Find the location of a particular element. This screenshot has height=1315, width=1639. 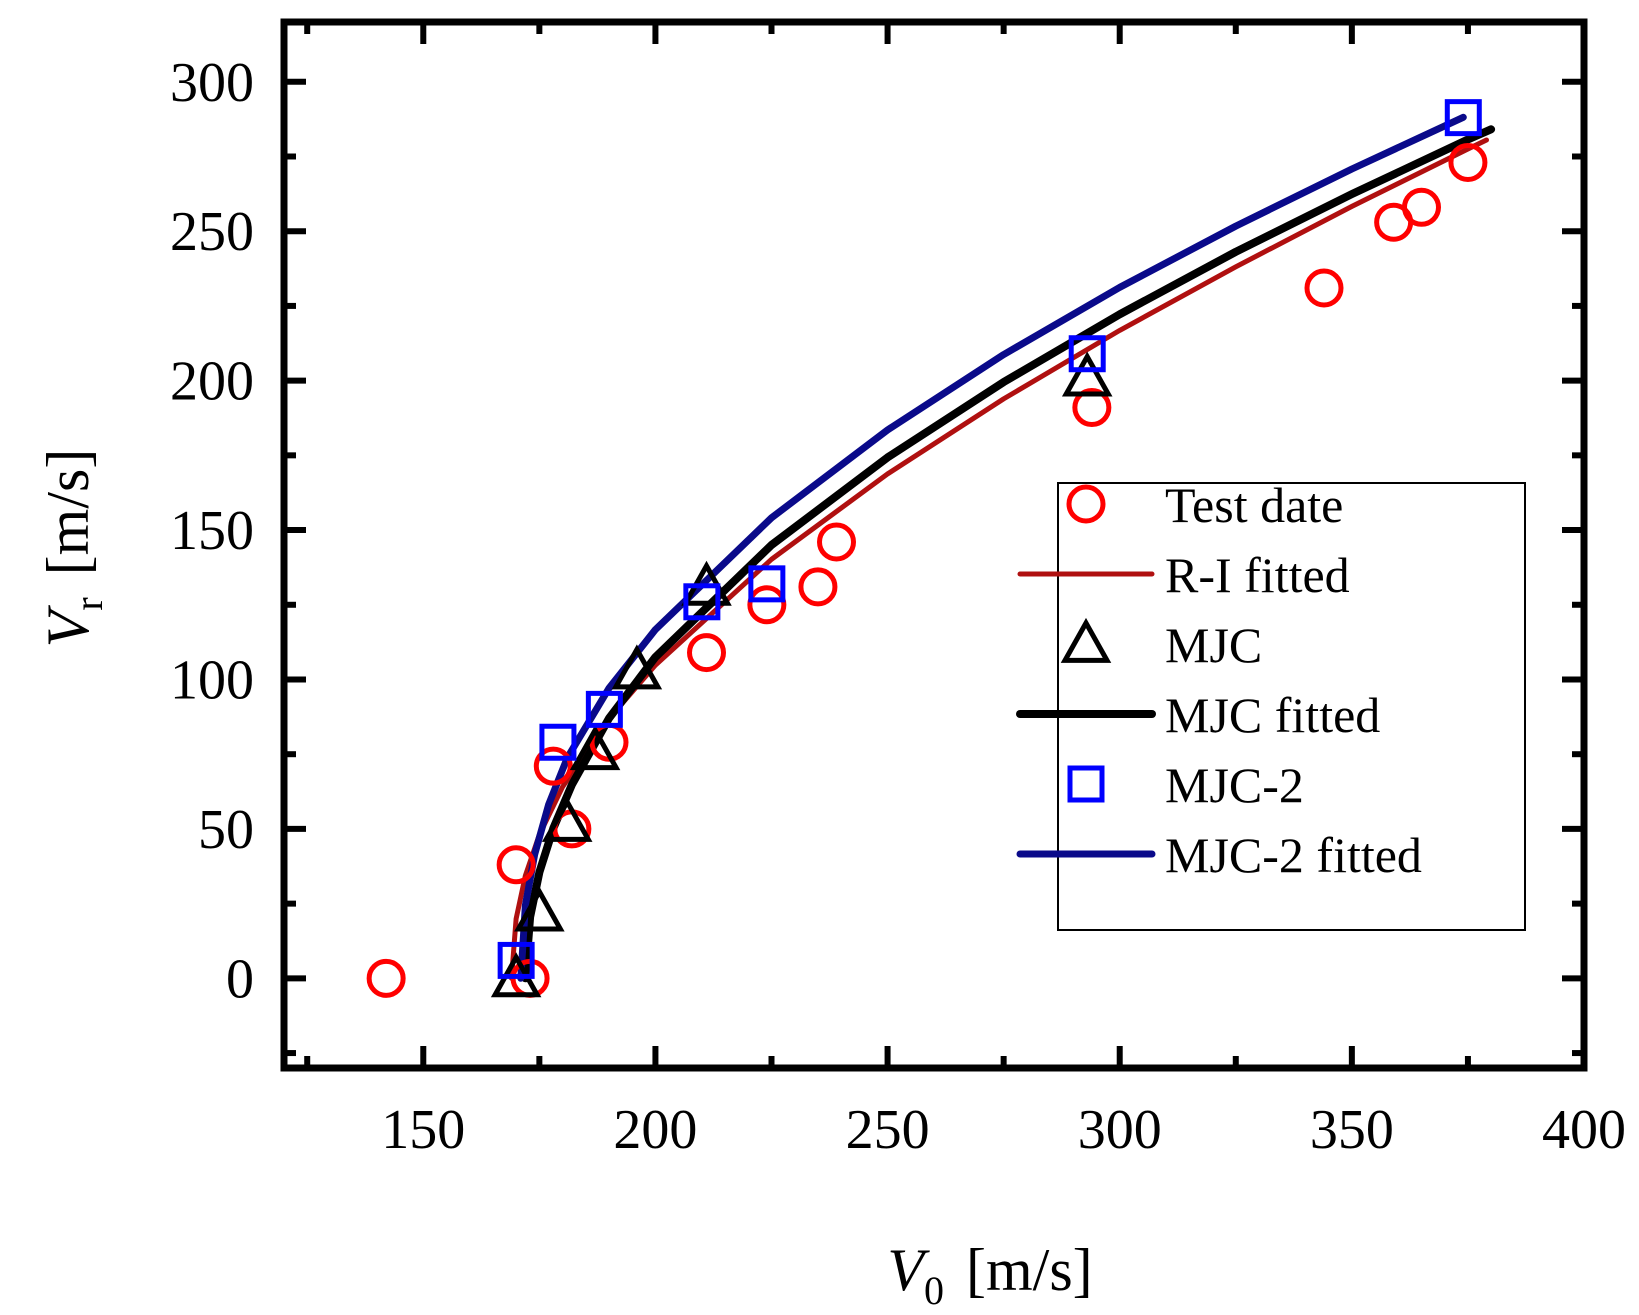

legend-label: MJC fitted is located at coordinates (1272, 715).